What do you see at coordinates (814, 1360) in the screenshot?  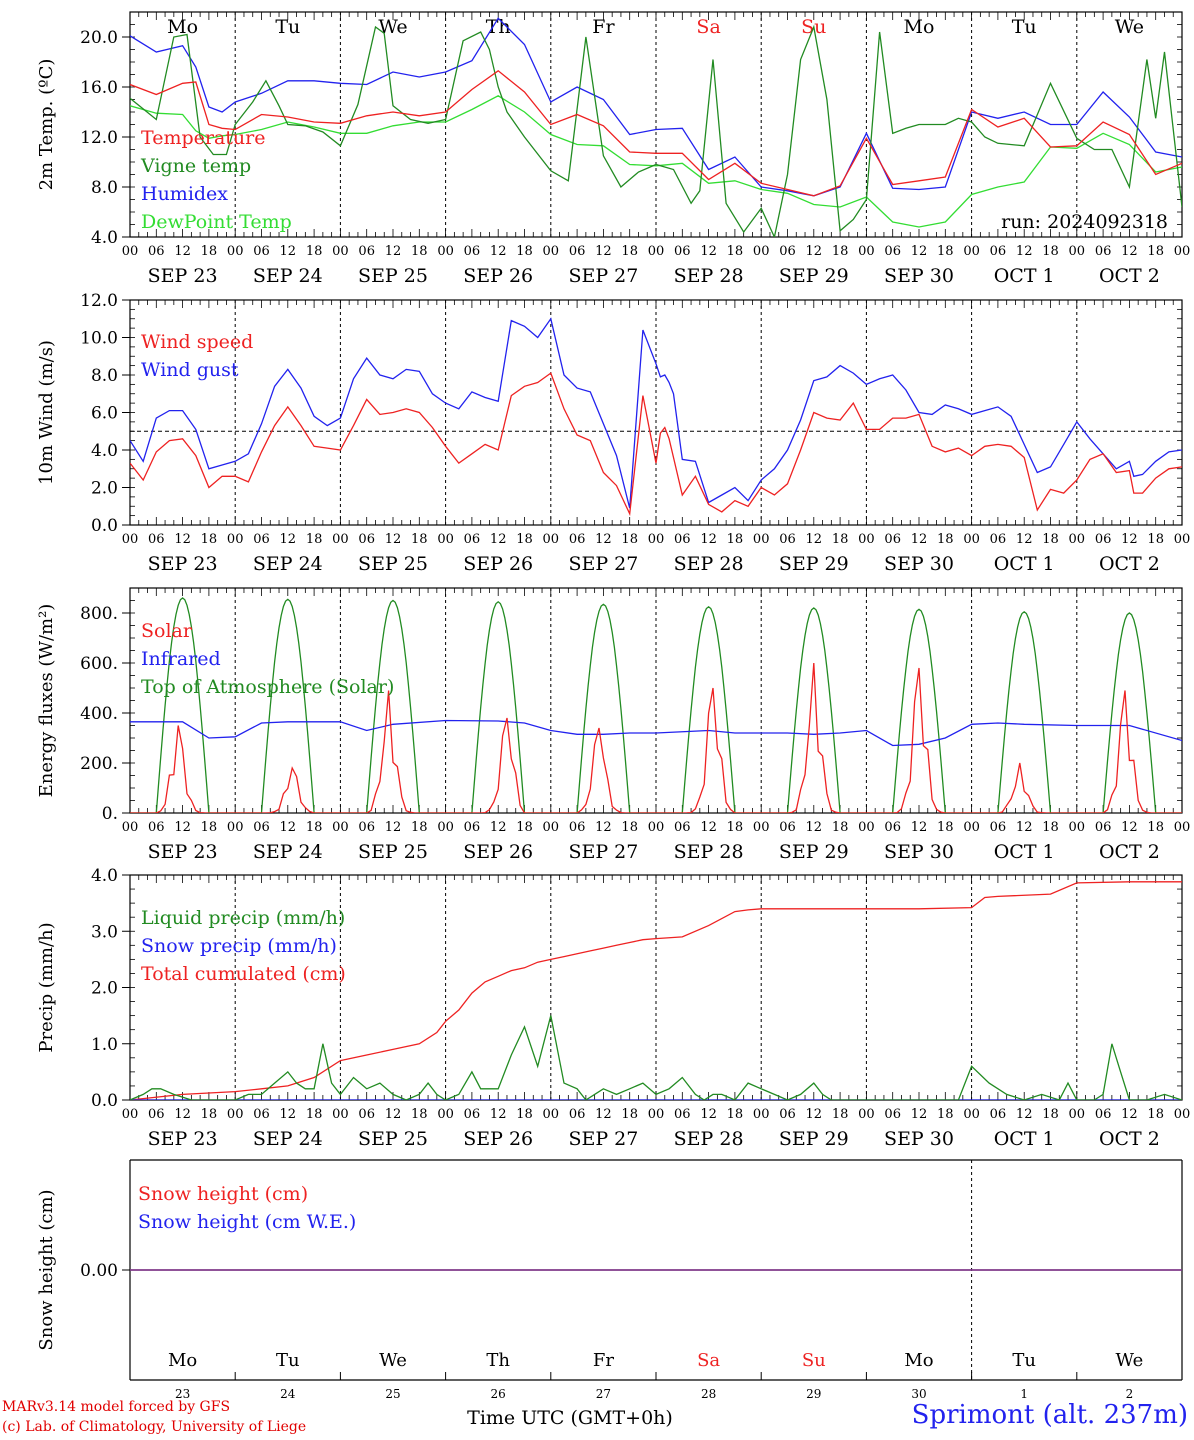 I see `day-label: Su` at bounding box center [814, 1360].